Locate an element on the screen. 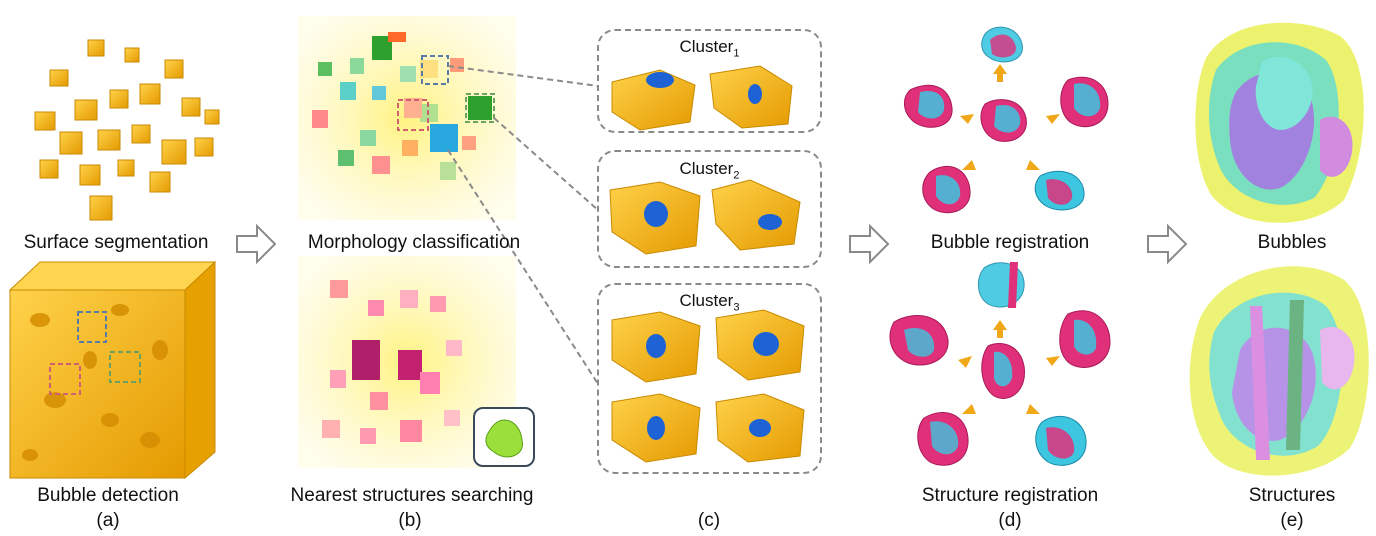  label-panel-e: (e) is located at coordinates (1292, 520).